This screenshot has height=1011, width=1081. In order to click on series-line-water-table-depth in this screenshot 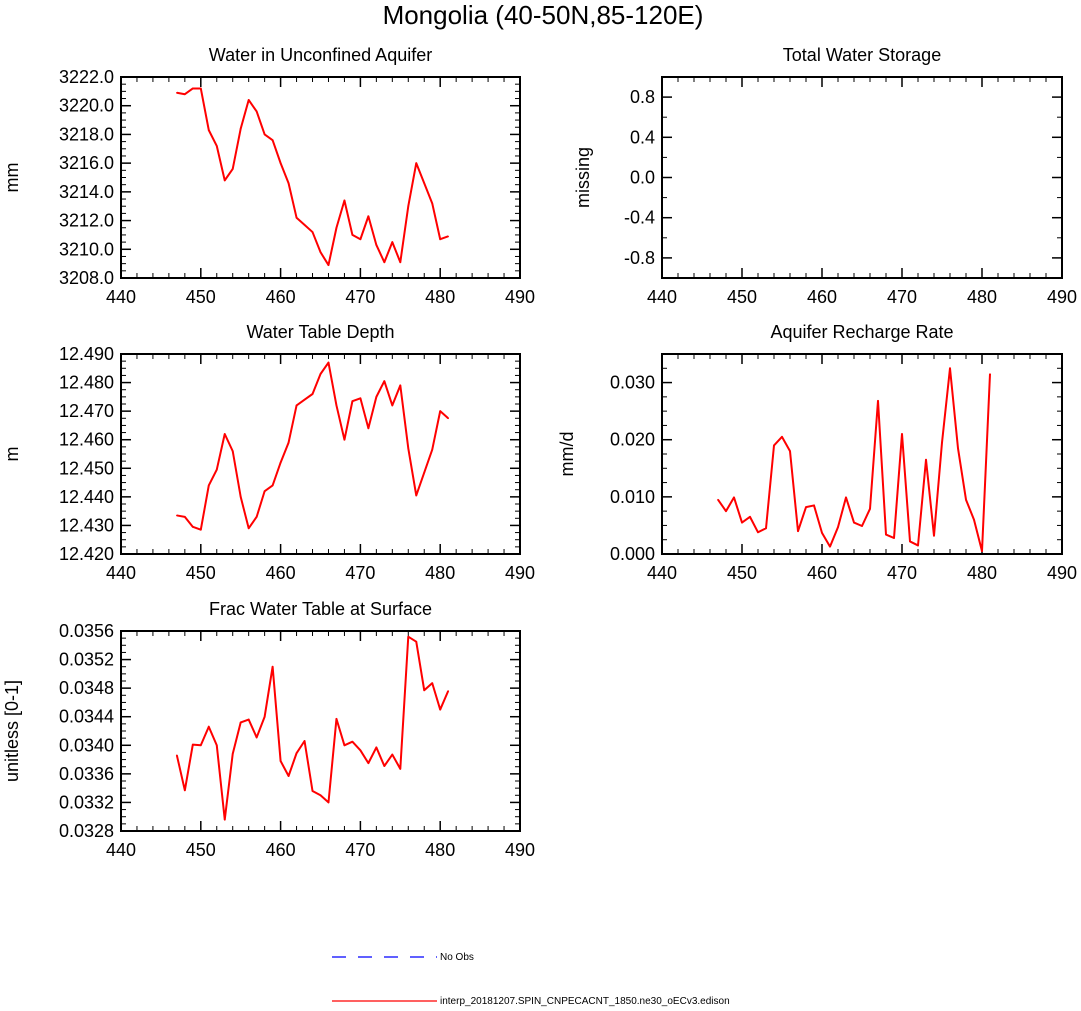, I will do `click(312, 446)`.